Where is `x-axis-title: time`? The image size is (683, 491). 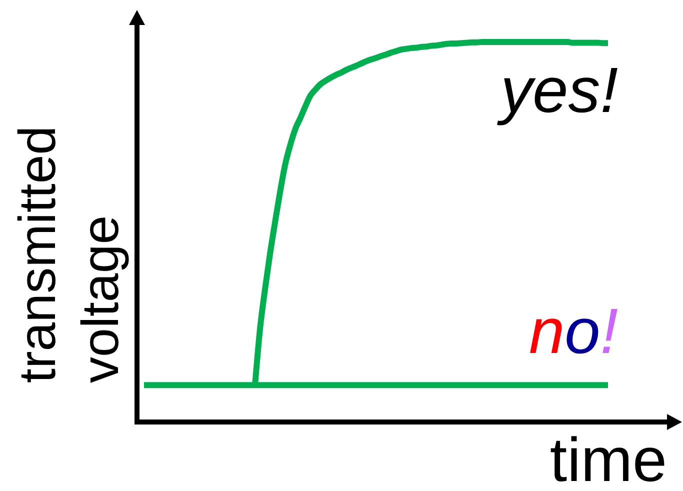
x-axis-title: time is located at coordinates (608, 458).